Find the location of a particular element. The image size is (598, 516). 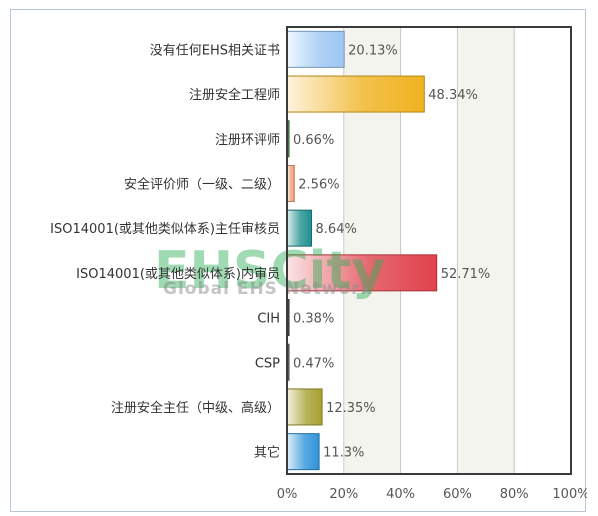

category-label: 注册安全主任（中级、高级） is located at coordinates (195, 408).